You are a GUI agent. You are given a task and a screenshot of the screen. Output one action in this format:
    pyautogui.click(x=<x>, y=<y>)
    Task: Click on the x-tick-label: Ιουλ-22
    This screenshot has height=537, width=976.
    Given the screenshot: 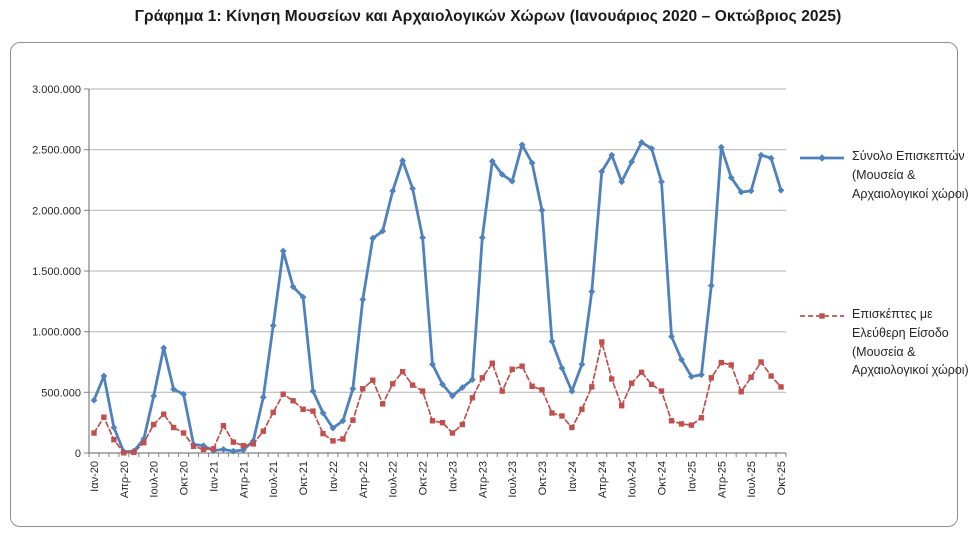 What is the action you would take?
    pyautogui.click(x=394, y=479)
    